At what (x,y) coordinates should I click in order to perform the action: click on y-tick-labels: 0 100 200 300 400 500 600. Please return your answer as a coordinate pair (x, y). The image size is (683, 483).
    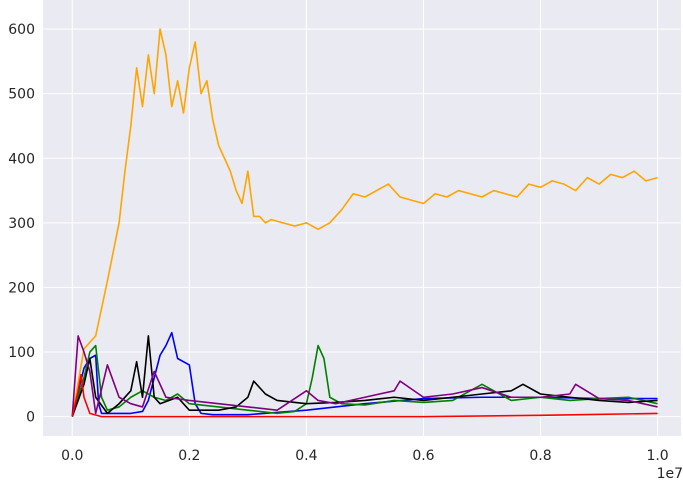
    Looking at the image, I should click on (21, 224).